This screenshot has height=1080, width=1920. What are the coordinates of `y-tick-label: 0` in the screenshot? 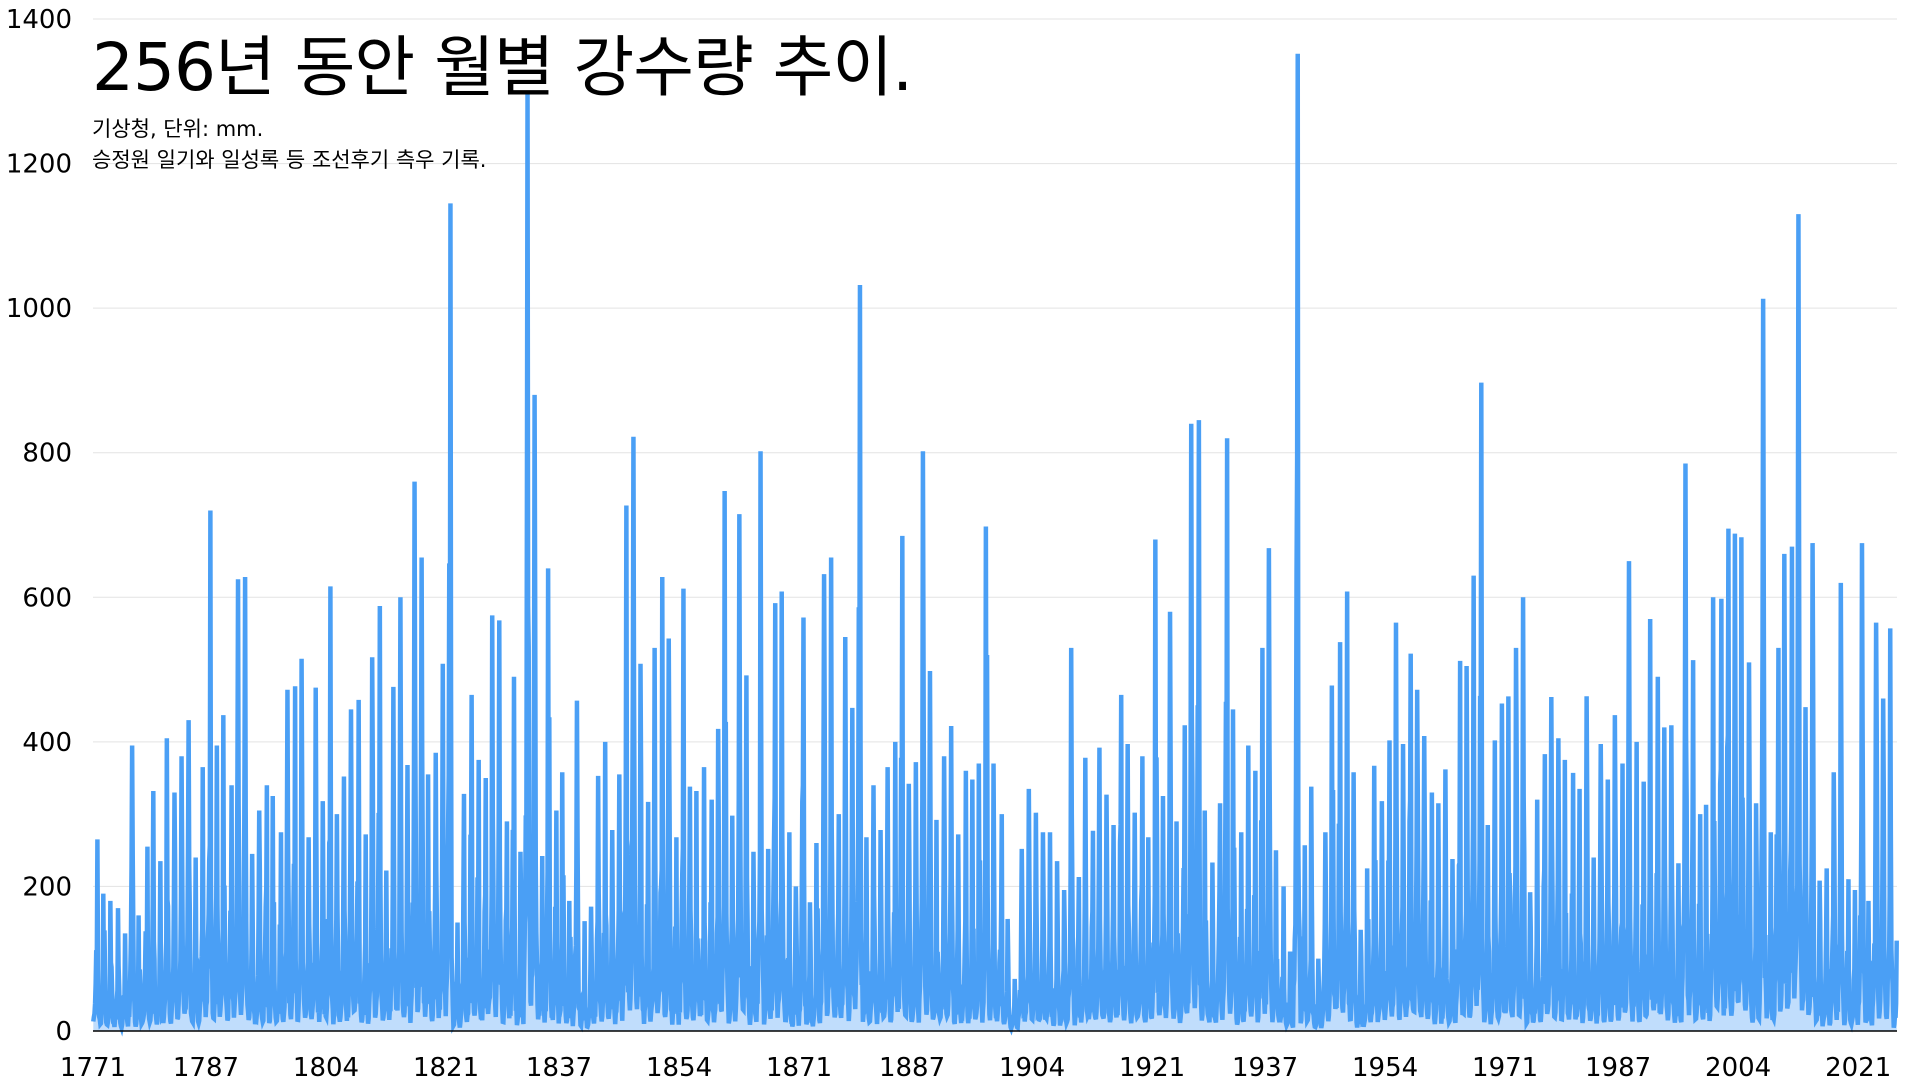 It's located at (63, 1032).